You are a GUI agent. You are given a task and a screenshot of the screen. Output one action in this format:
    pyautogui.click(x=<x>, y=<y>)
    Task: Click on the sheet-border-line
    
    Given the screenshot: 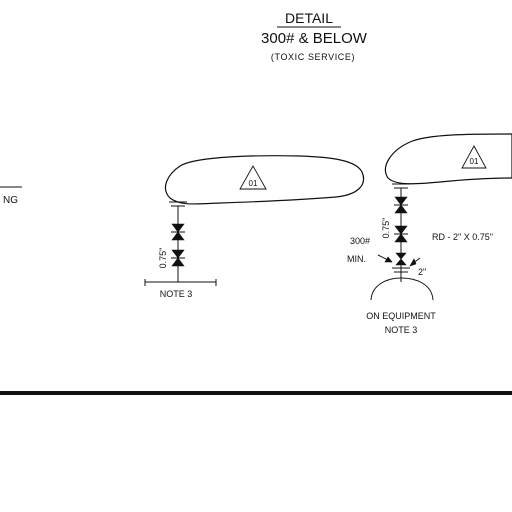 What is the action you would take?
    pyautogui.click(x=256, y=393)
    